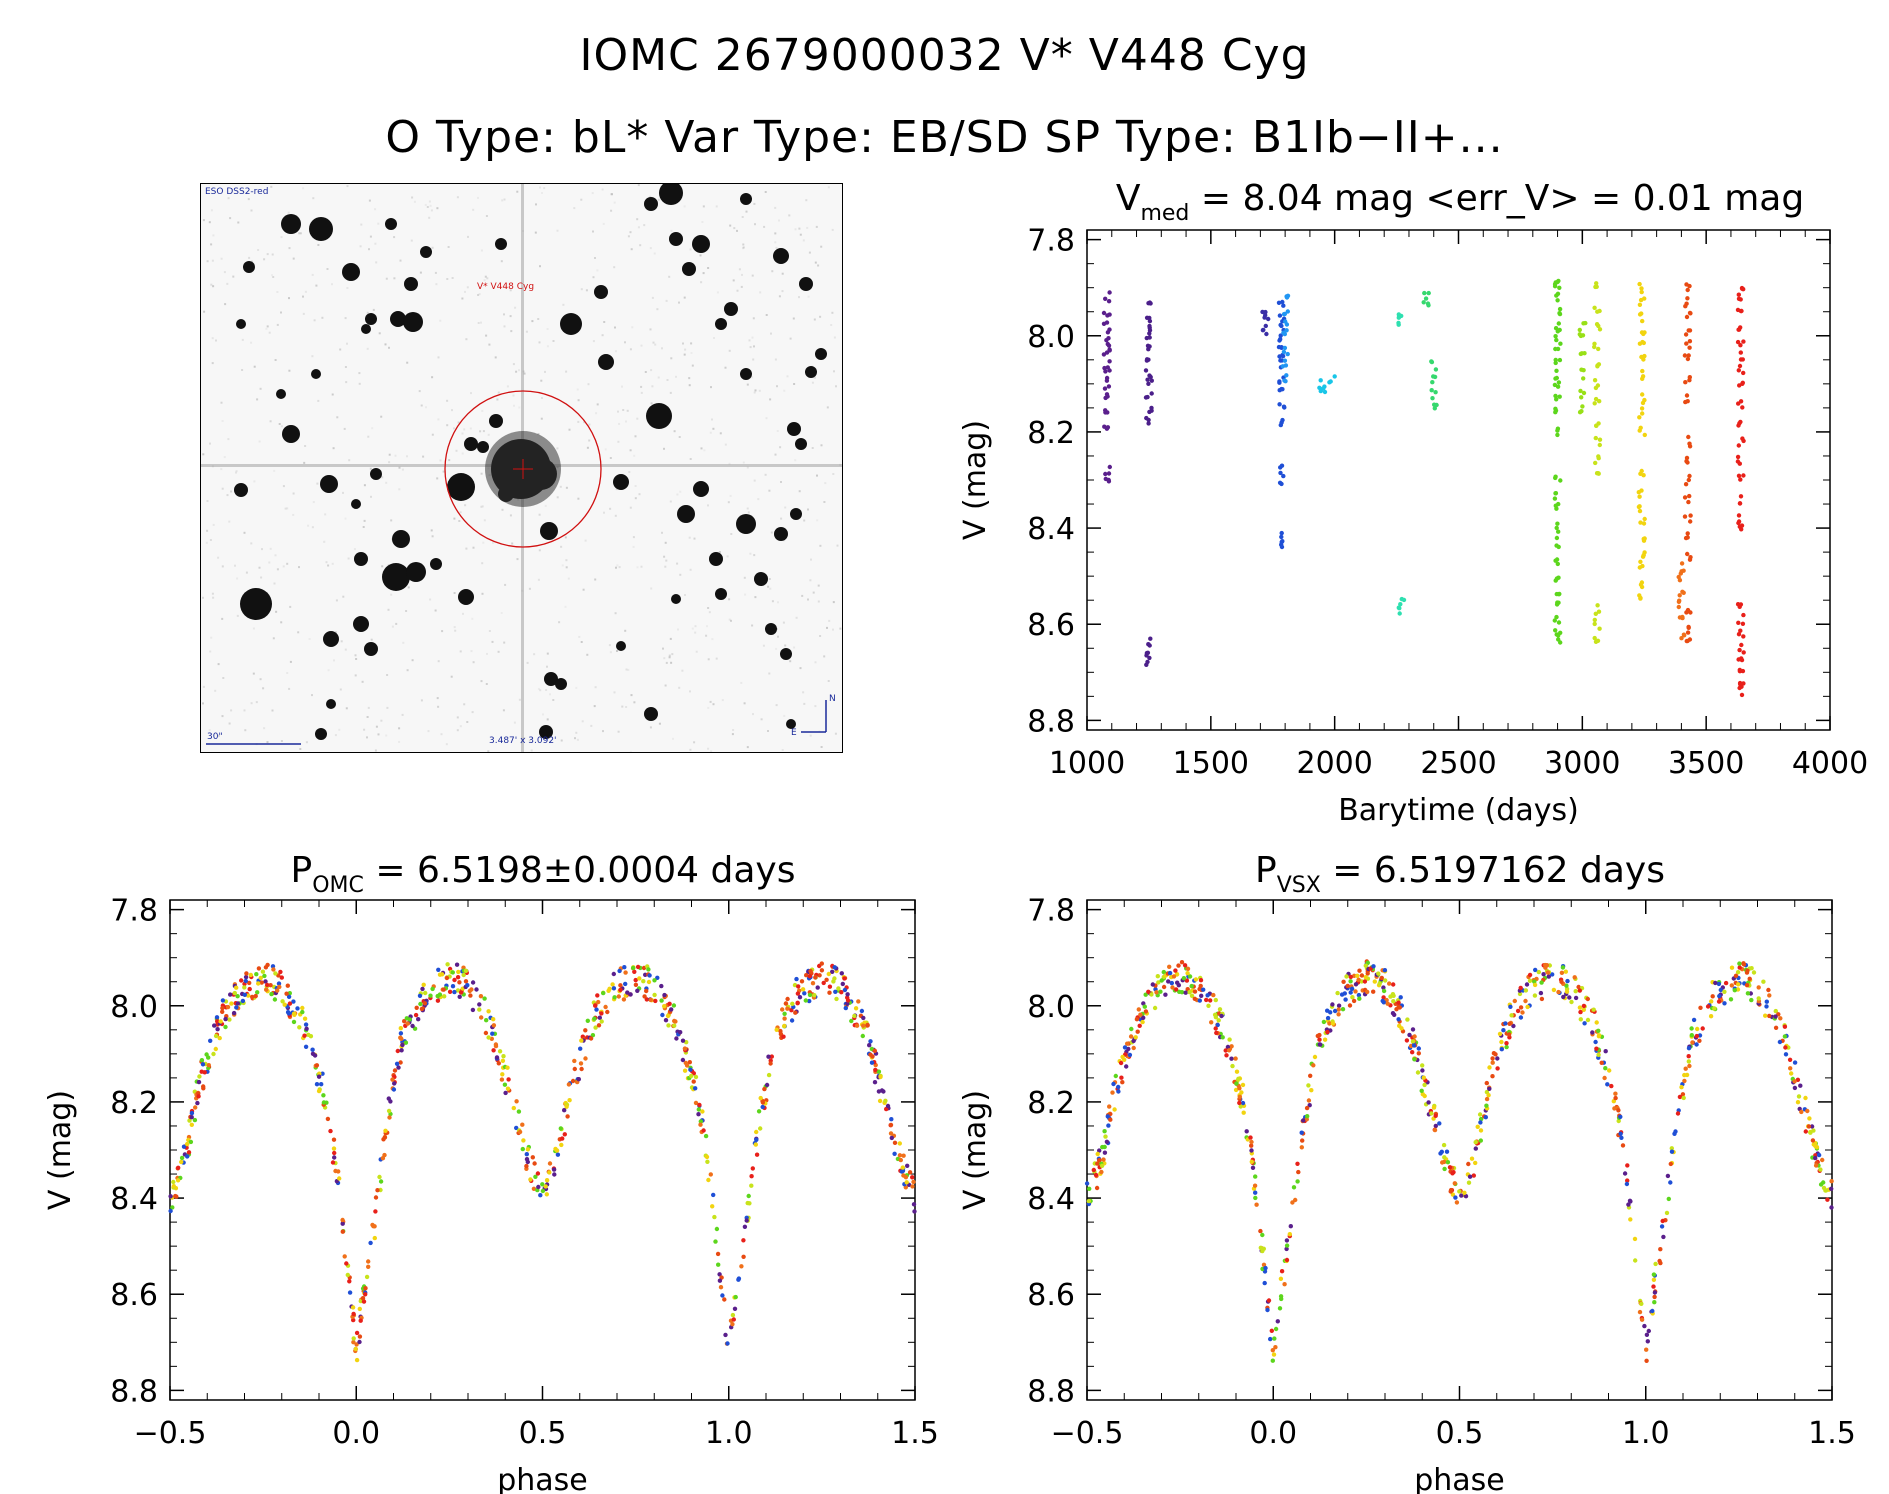  Describe the element at coordinates (170, 1433) in the screenshot. I see `x-tick-label: −0.5` at that location.